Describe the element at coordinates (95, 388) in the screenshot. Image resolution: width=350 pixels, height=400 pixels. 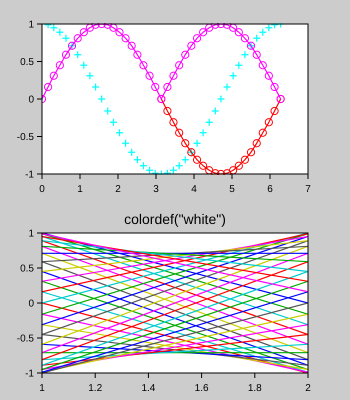
I see `x-tick-label: 1.2` at that location.